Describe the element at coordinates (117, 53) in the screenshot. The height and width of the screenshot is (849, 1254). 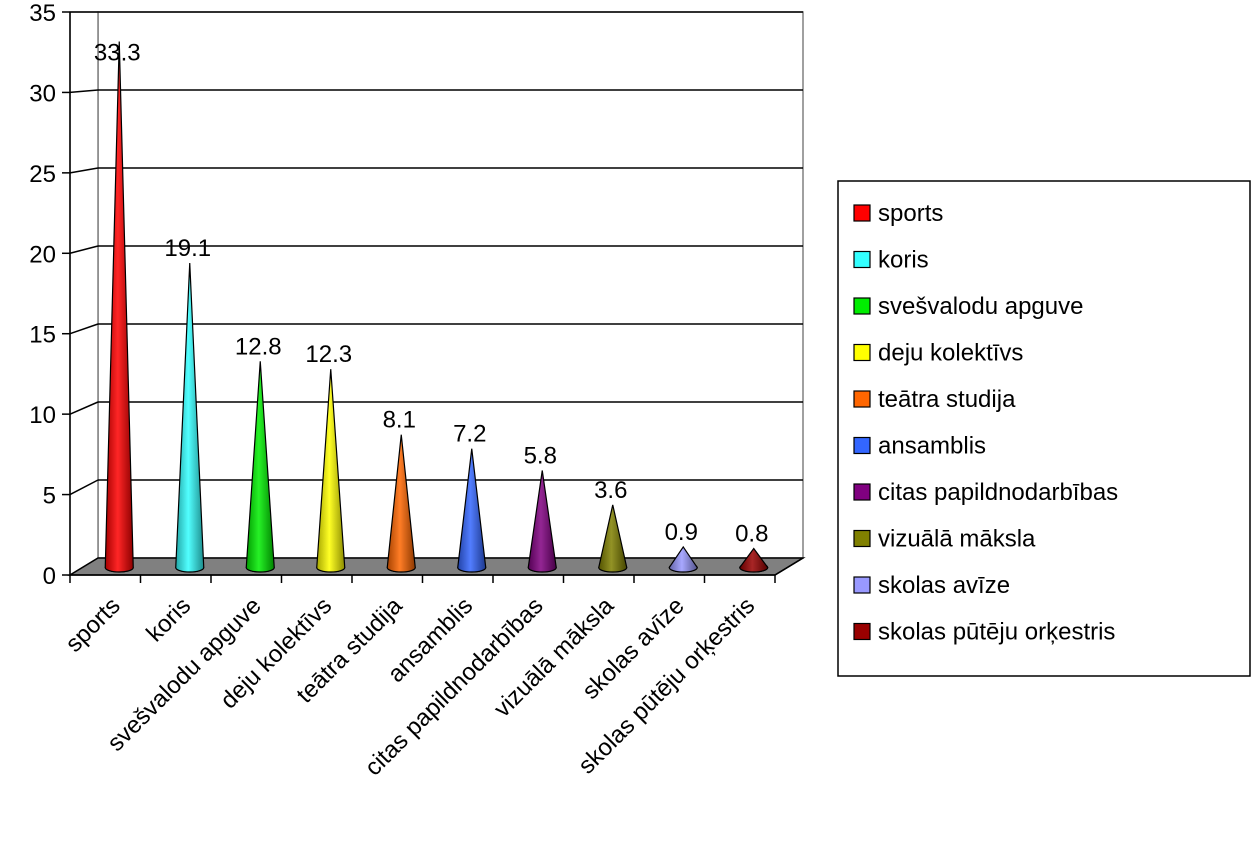
I see `data-label-sports: 33.3` at that location.